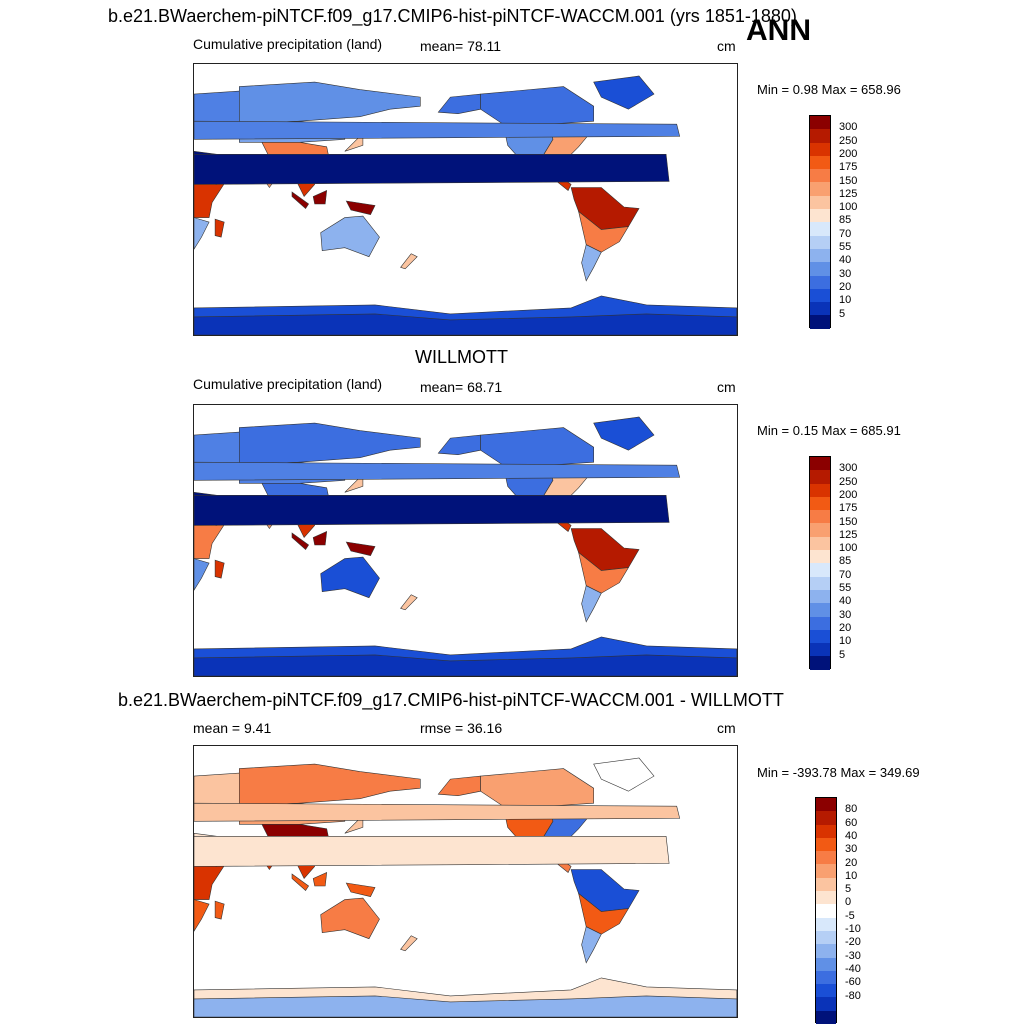 This screenshot has height=1024, width=1024. What do you see at coordinates (853, 982) in the screenshot?
I see `colorbar-tick-label: -60` at bounding box center [853, 982].